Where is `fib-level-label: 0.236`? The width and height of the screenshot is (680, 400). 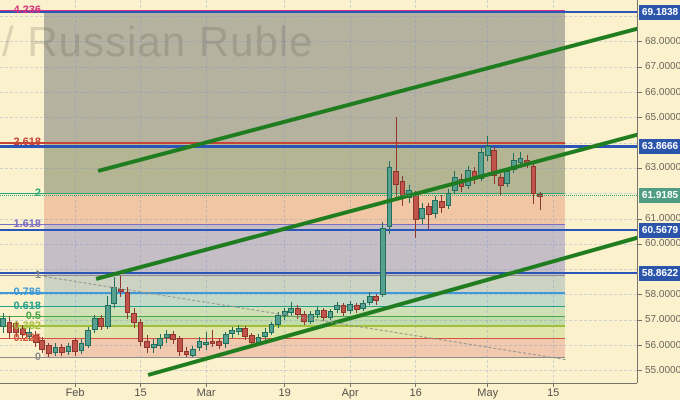 fib-level-label: 0.236 is located at coordinates (27, 337).